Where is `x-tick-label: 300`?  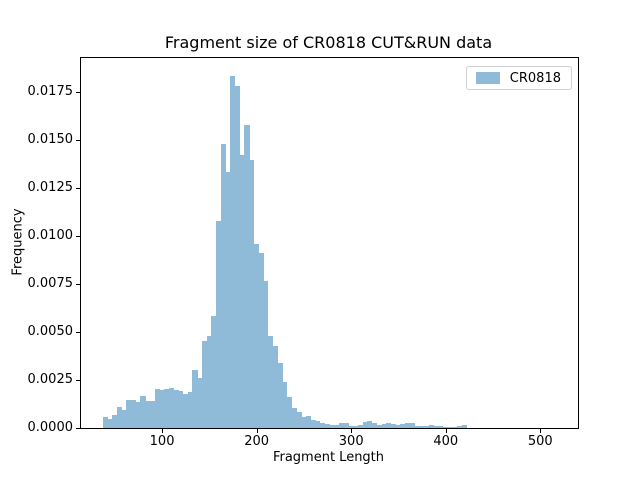
x-tick-label: 300 is located at coordinates (351, 441).